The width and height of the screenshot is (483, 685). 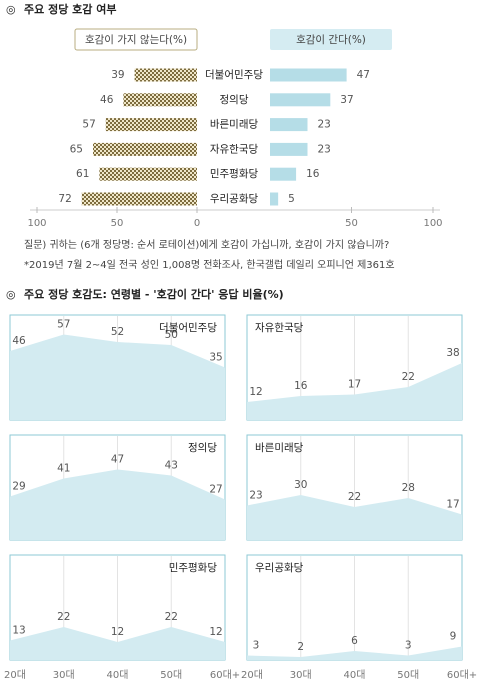 I want to click on value-label: 30, so click(x=300, y=485).